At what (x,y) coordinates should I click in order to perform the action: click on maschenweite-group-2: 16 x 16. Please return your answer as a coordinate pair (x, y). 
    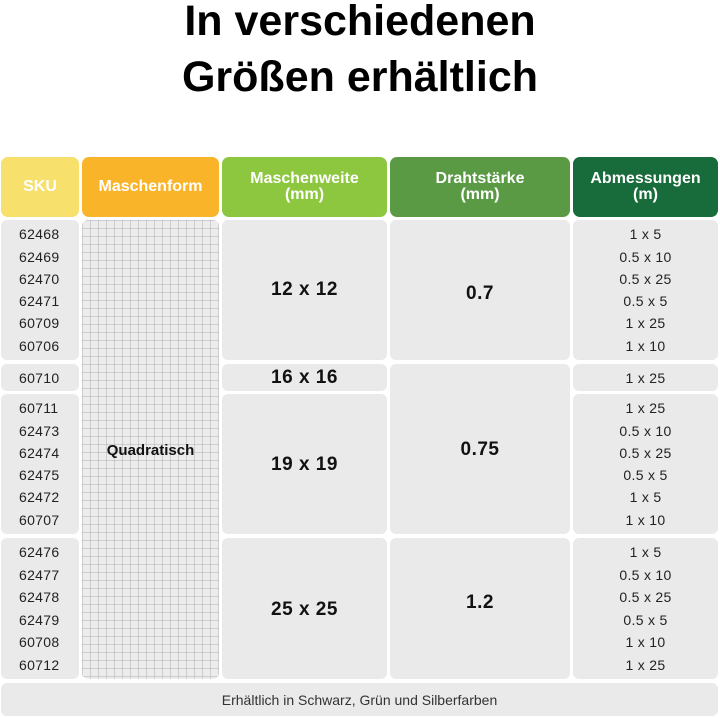
    Looking at the image, I should click on (304, 377).